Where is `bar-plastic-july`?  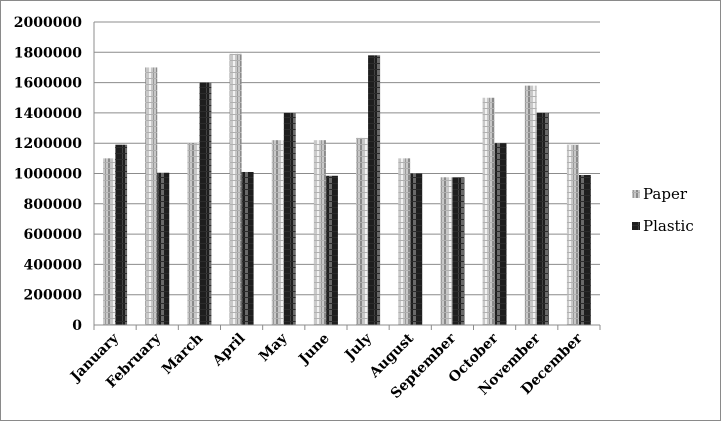
bar-plastic-july is located at coordinates (374, 190).